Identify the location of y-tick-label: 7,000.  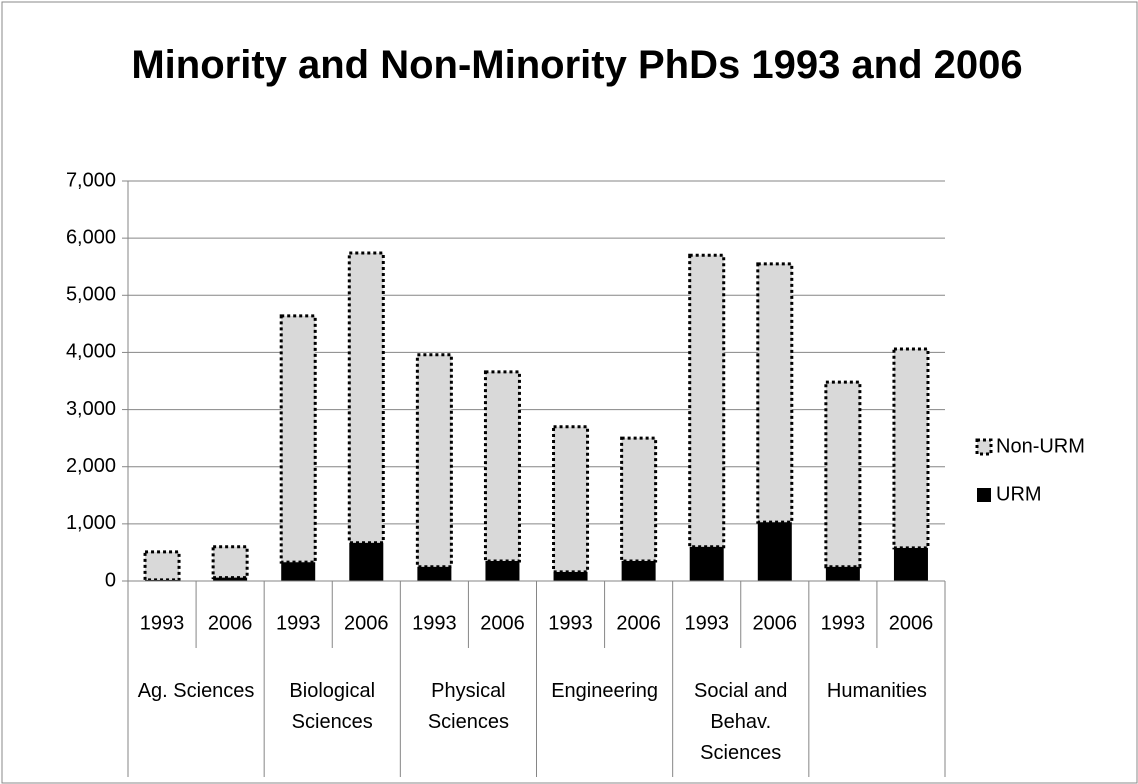
(91, 180).